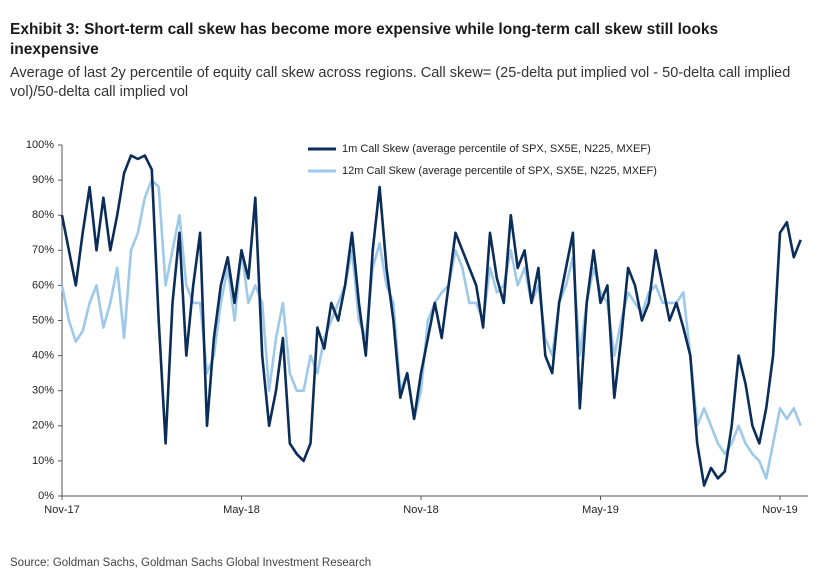  Describe the element at coordinates (43, 356) in the screenshot. I see `y-tick-label: 40%` at that location.